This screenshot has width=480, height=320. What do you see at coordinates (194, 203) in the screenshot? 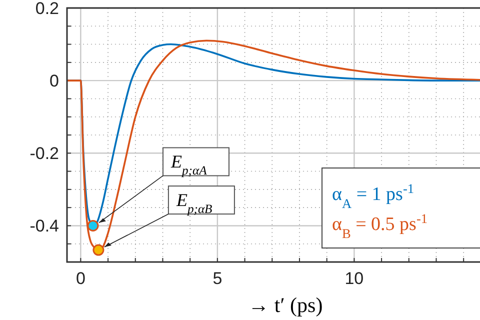
I see `annotation: E$_{p;αB}$` at bounding box center [194, 203].